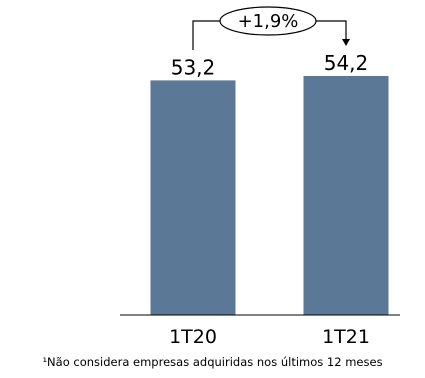  Describe the element at coordinates (193, 67) in the screenshot. I see `value-label-1T20: 53,2` at that location.